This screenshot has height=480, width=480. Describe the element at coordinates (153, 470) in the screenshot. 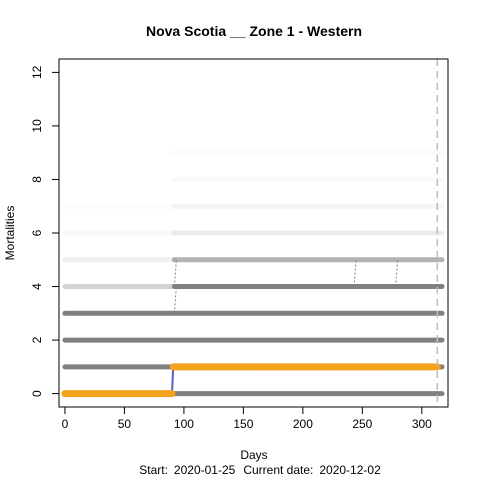

I see `start-label: Start:` at that location.